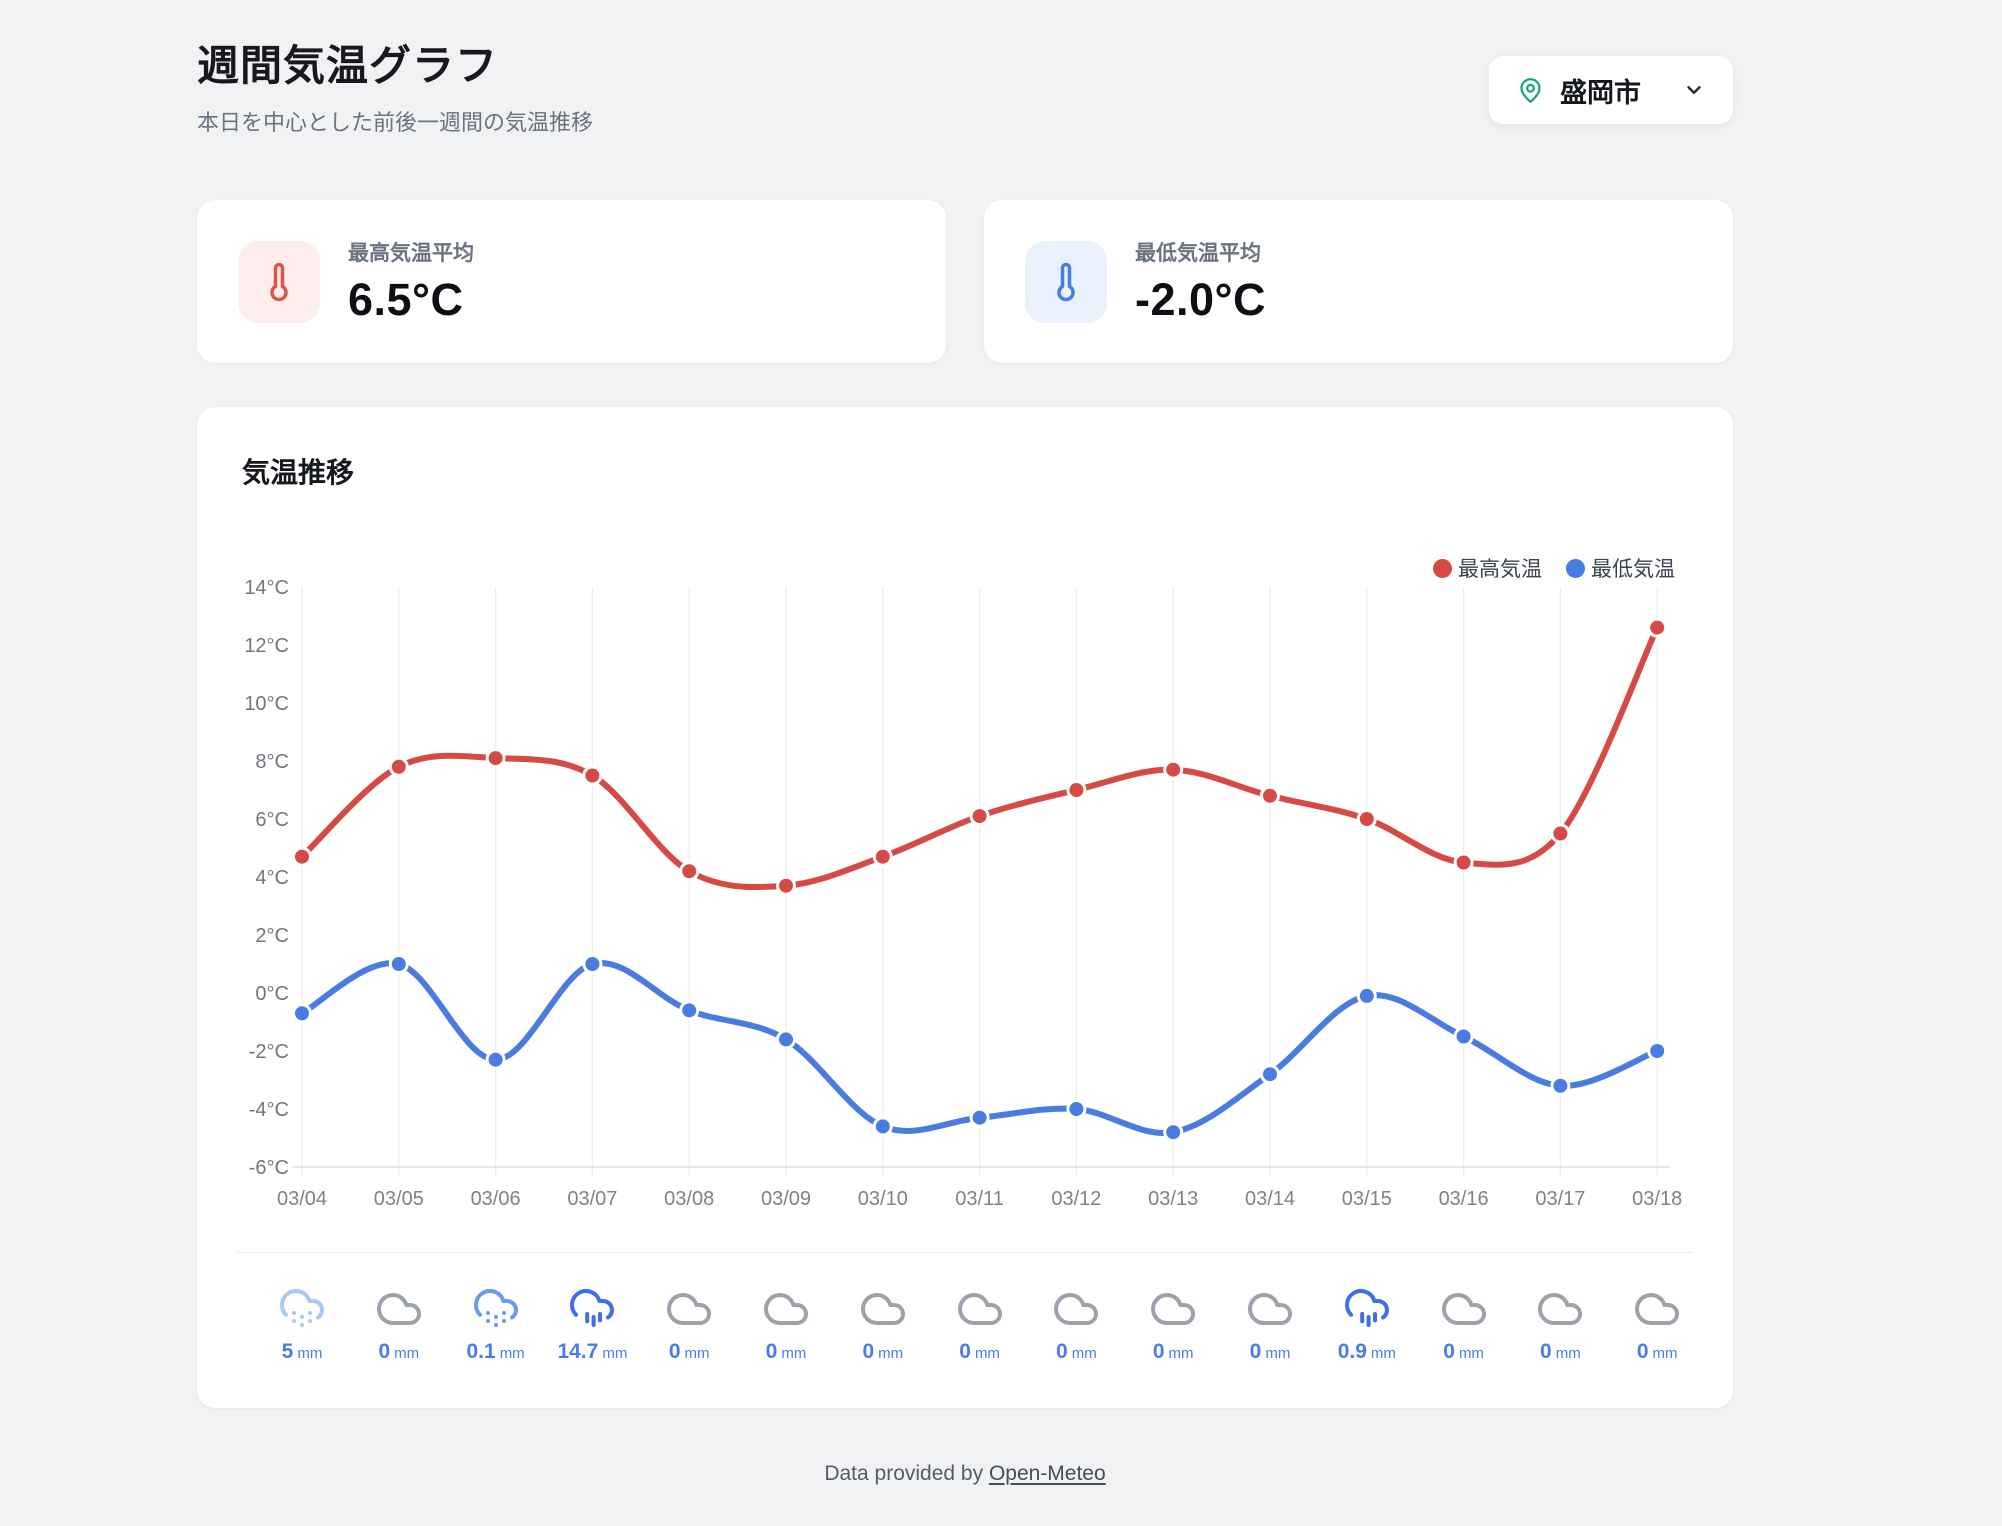  Describe the element at coordinates (1464, 1199) in the screenshot. I see `x-axis-label: 03/16` at that location.